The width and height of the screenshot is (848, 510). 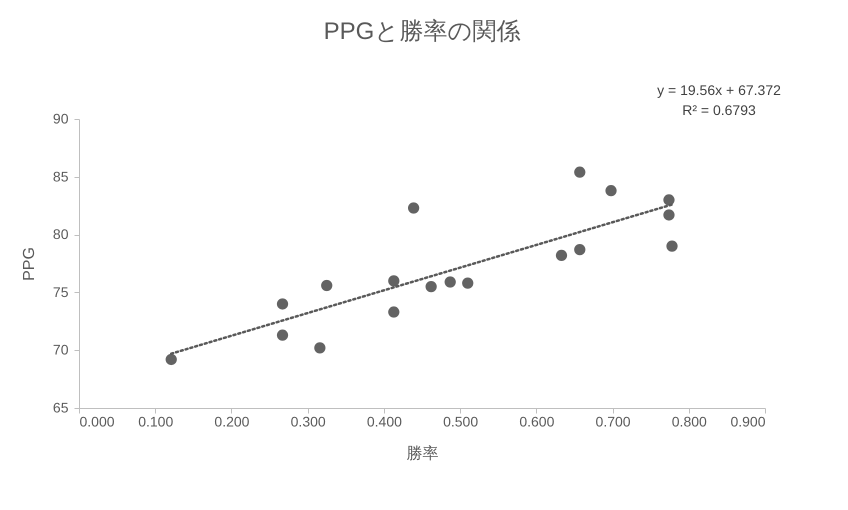 What do you see at coordinates (29, 264) in the screenshot?
I see `y-axis-title: PPG` at bounding box center [29, 264].